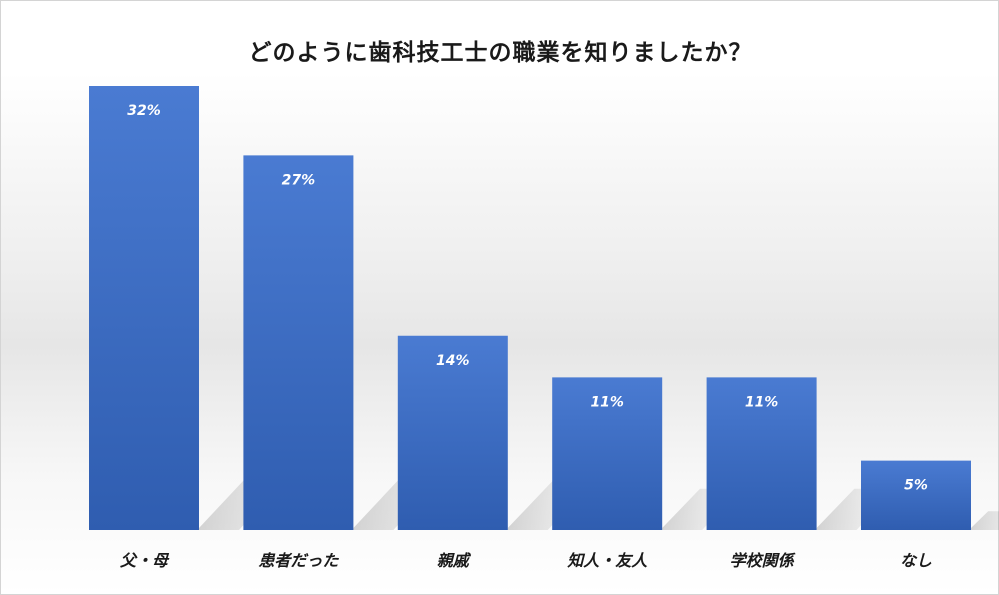  I want to click on data-label: 32%, so click(144, 111).